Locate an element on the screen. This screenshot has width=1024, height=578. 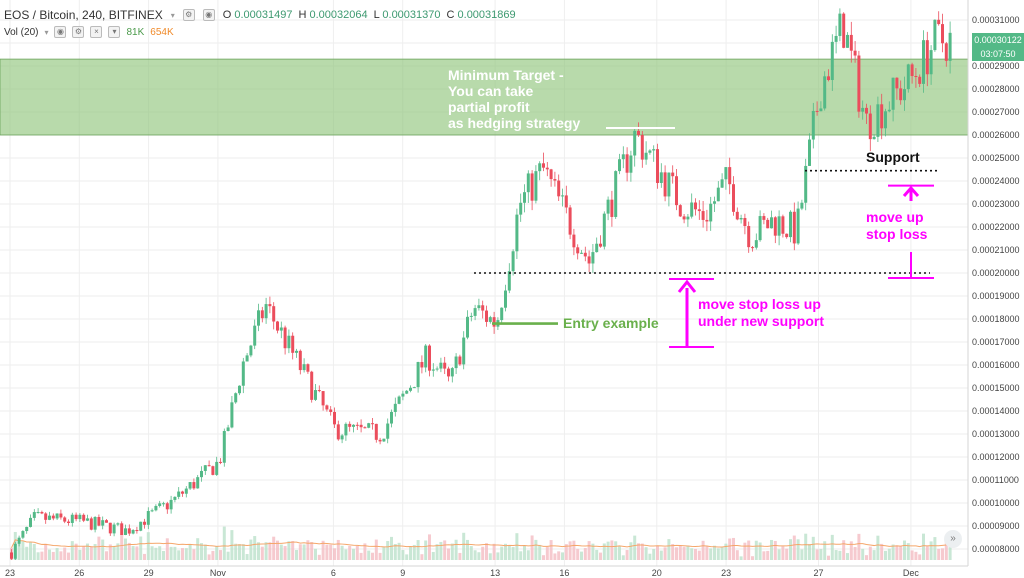
symbol-title: EOS / Bitcoin, 240, BITFINEX is located at coordinates (83, 15).